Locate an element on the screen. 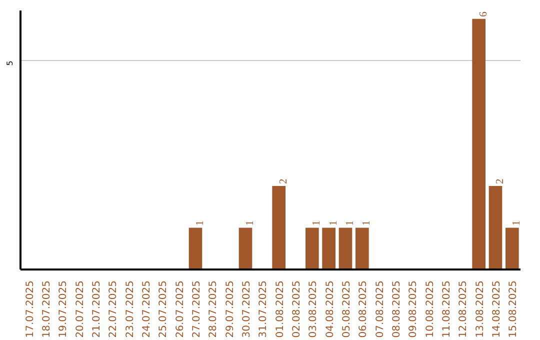 The width and height of the screenshot is (540, 340). x-tick-label: 05.08.2025 is located at coordinates (347, 309).